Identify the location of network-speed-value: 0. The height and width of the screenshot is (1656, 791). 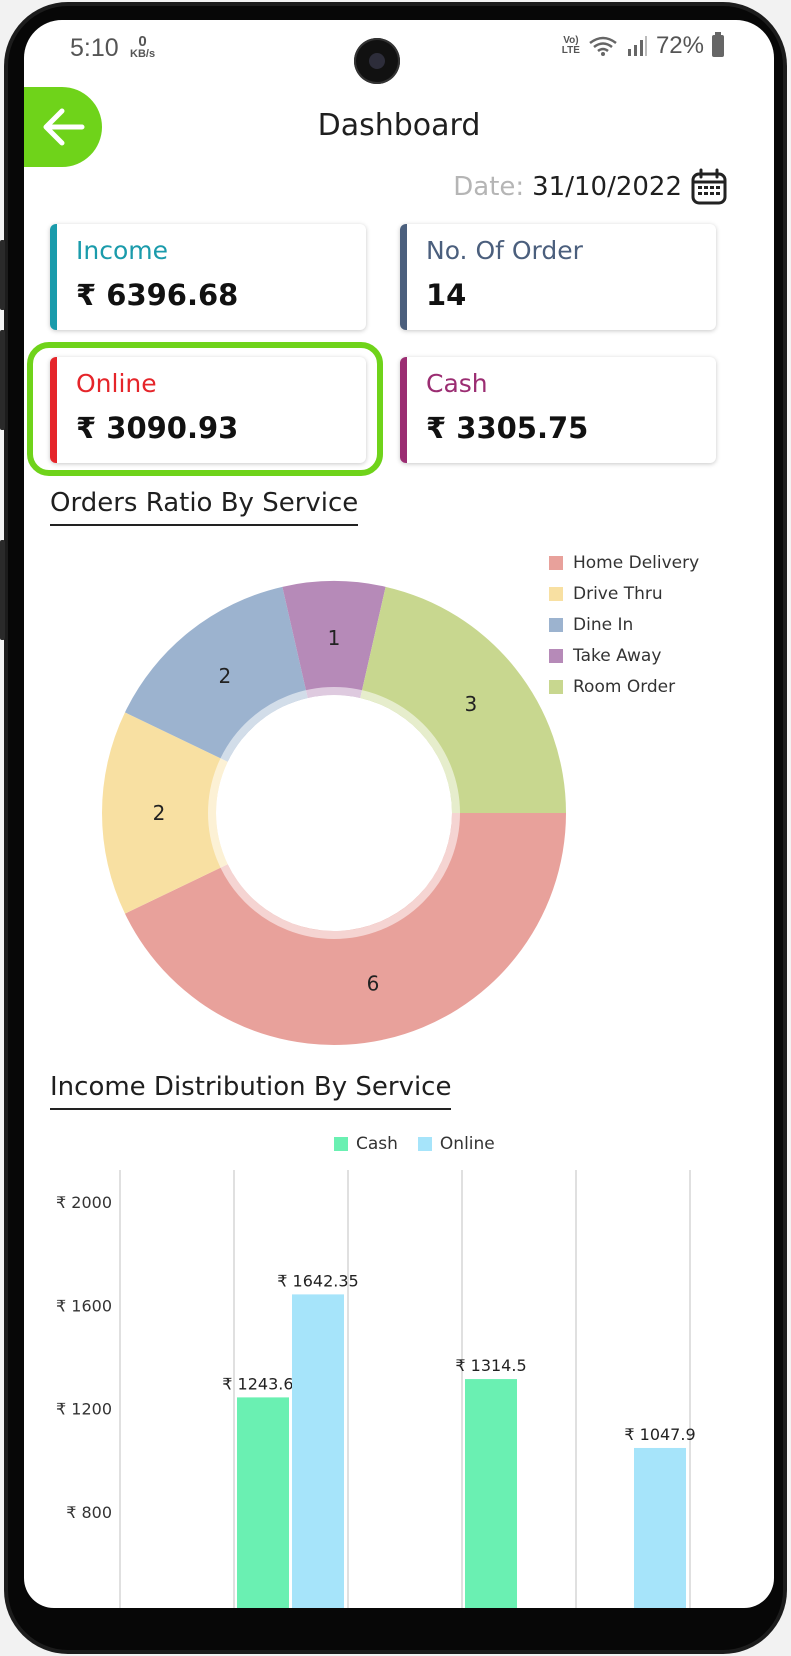
(142, 41).